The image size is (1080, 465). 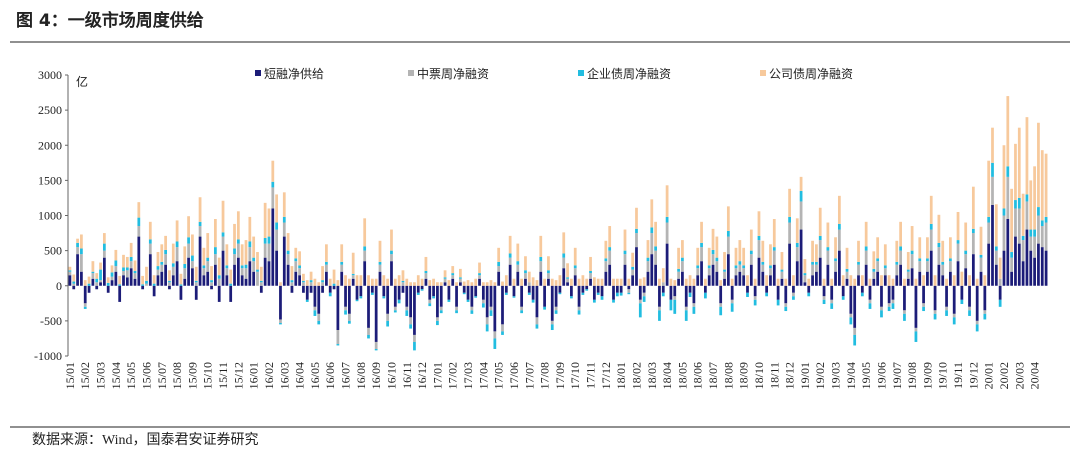 What do you see at coordinates (636, 375) in the screenshot?
I see `x-tick-label: 18/02` at bounding box center [636, 375].